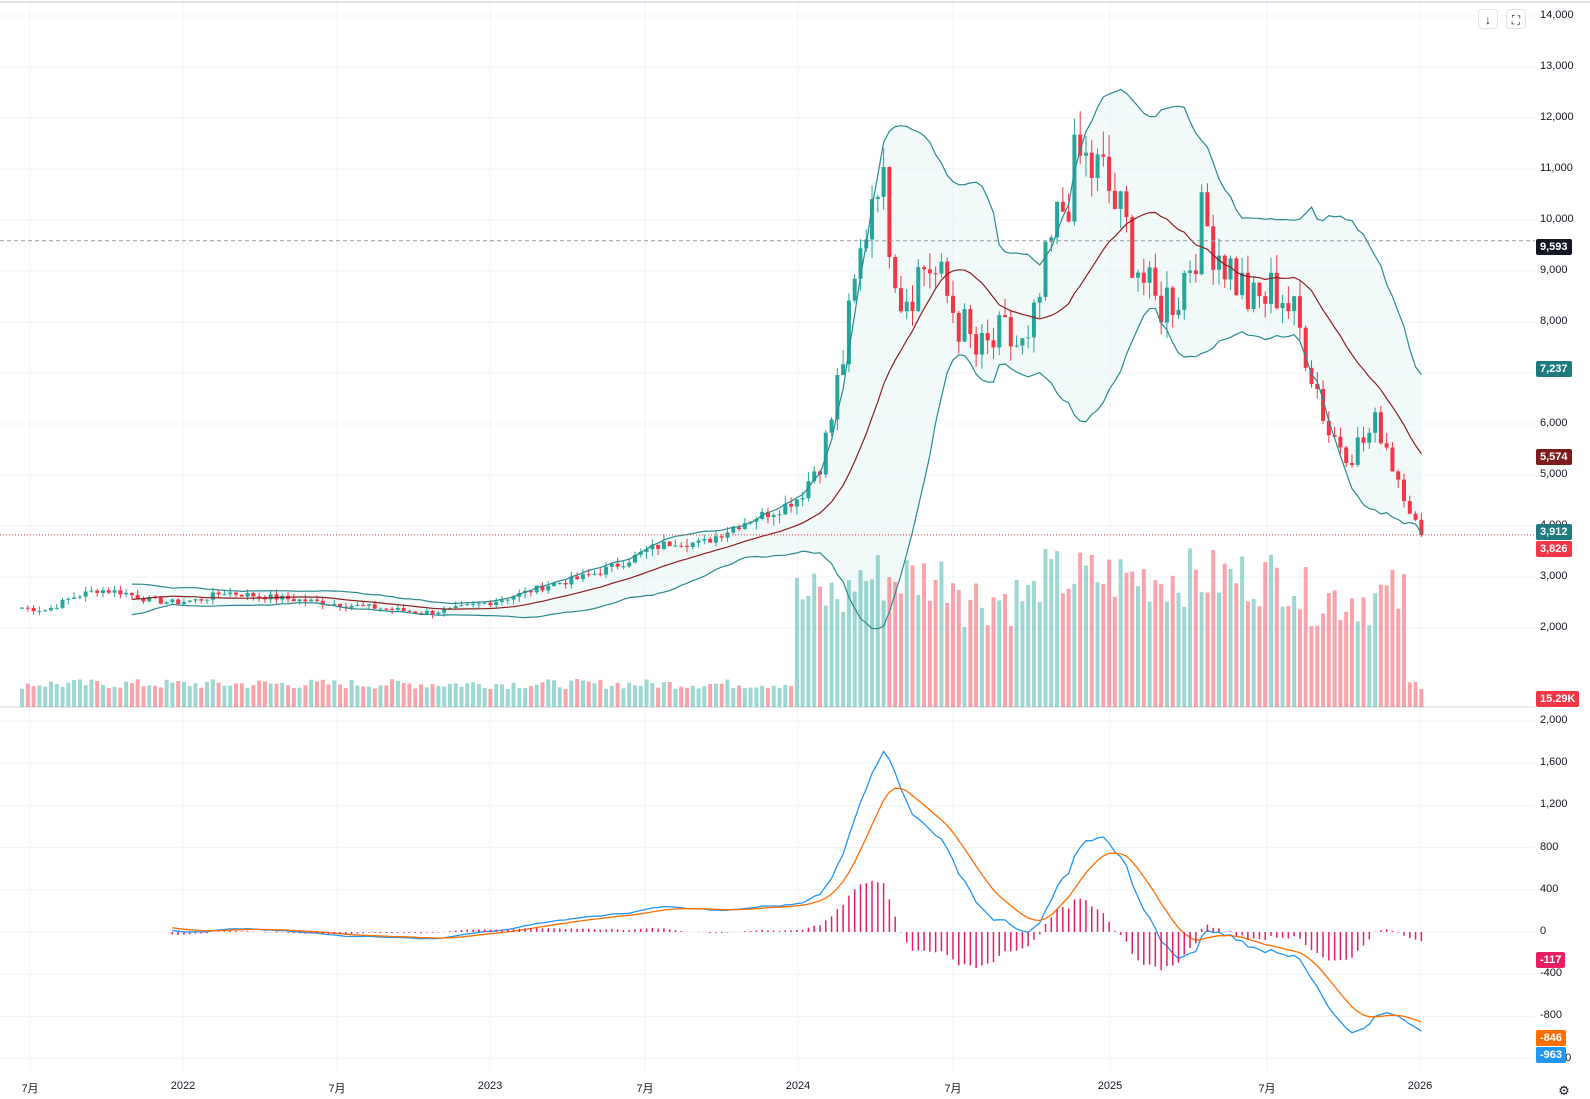  Describe the element at coordinates (1554, 247) in the screenshot. I see `dashed-level-tag: 9,593` at that location.